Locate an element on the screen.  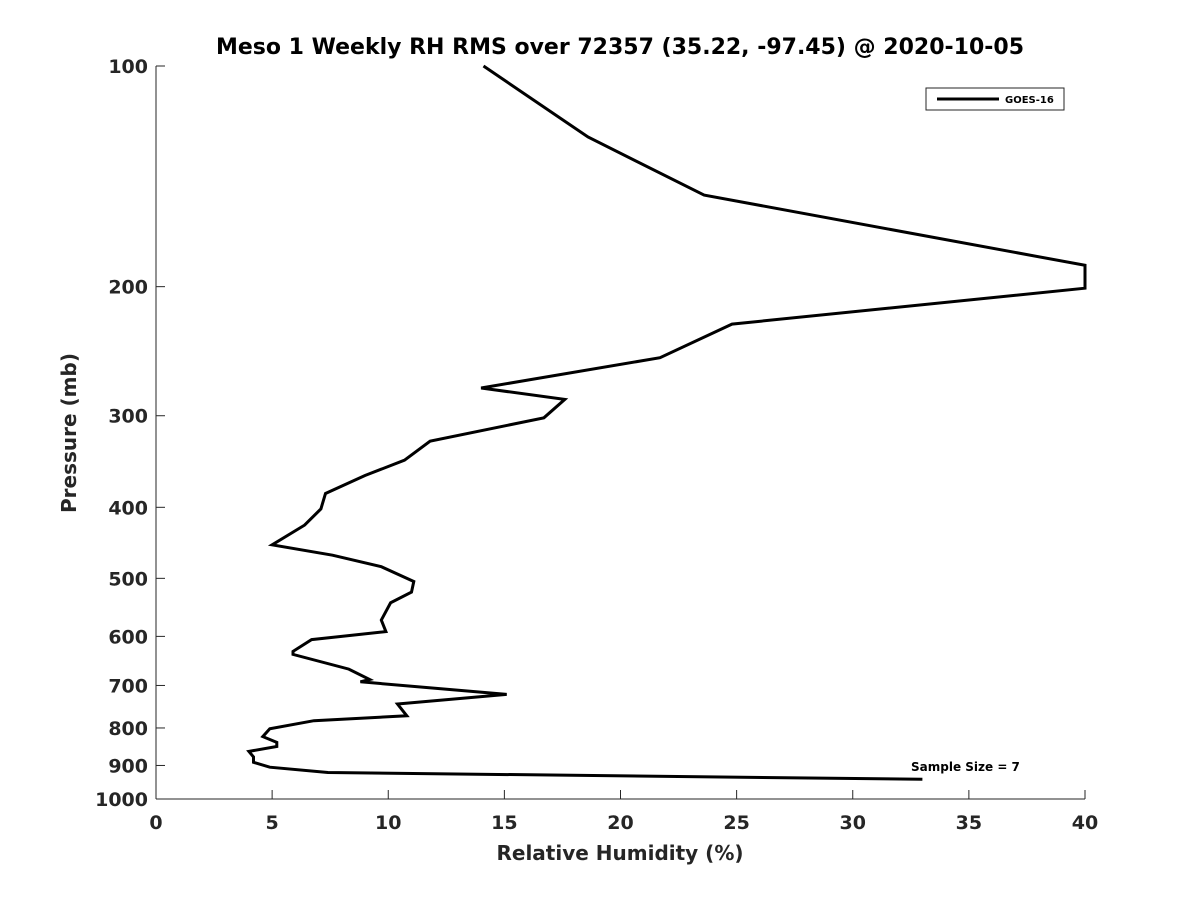
y-axis-label: Pressure (mb) is located at coordinates (69, 433).